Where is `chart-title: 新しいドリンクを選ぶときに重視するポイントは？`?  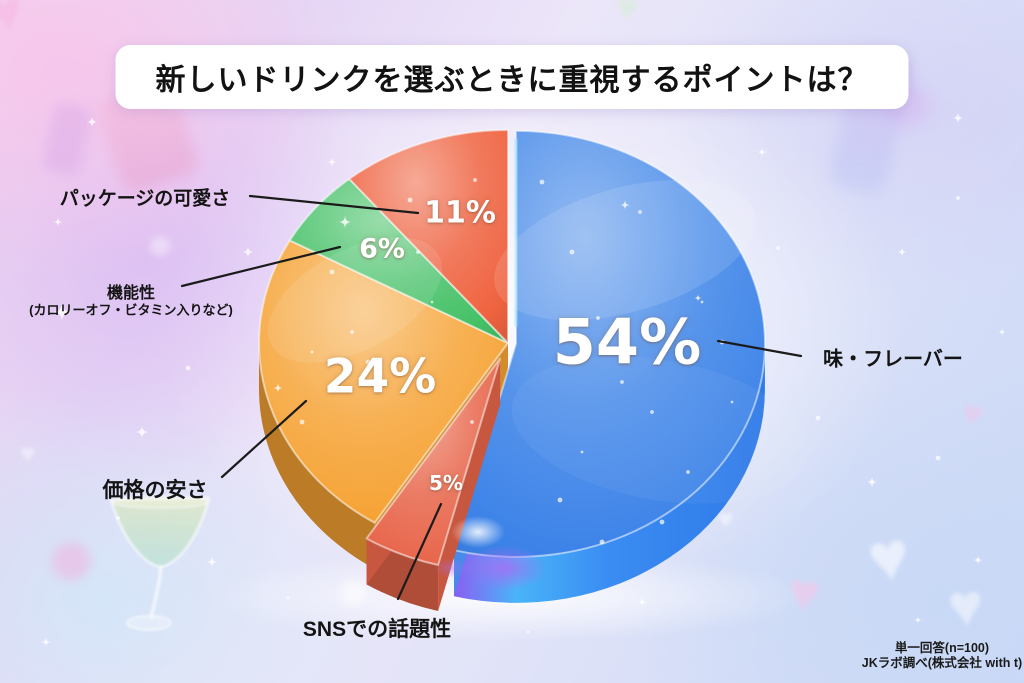 chart-title: 新しいドリンクを選ぶときに重視するポイントは？ is located at coordinates (512, 80).